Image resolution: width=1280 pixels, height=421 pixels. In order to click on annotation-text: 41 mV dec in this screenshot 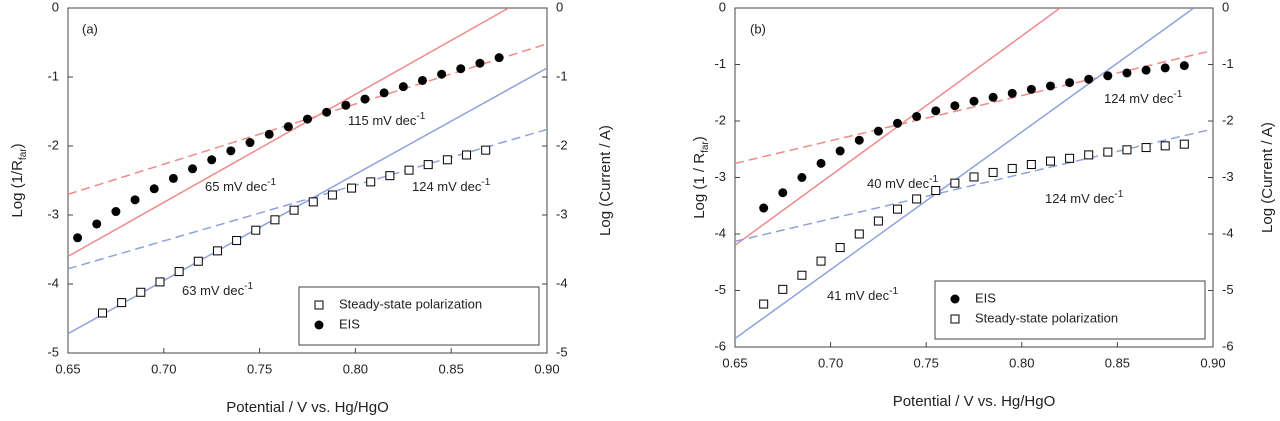, I will do `click(858, 295)`.